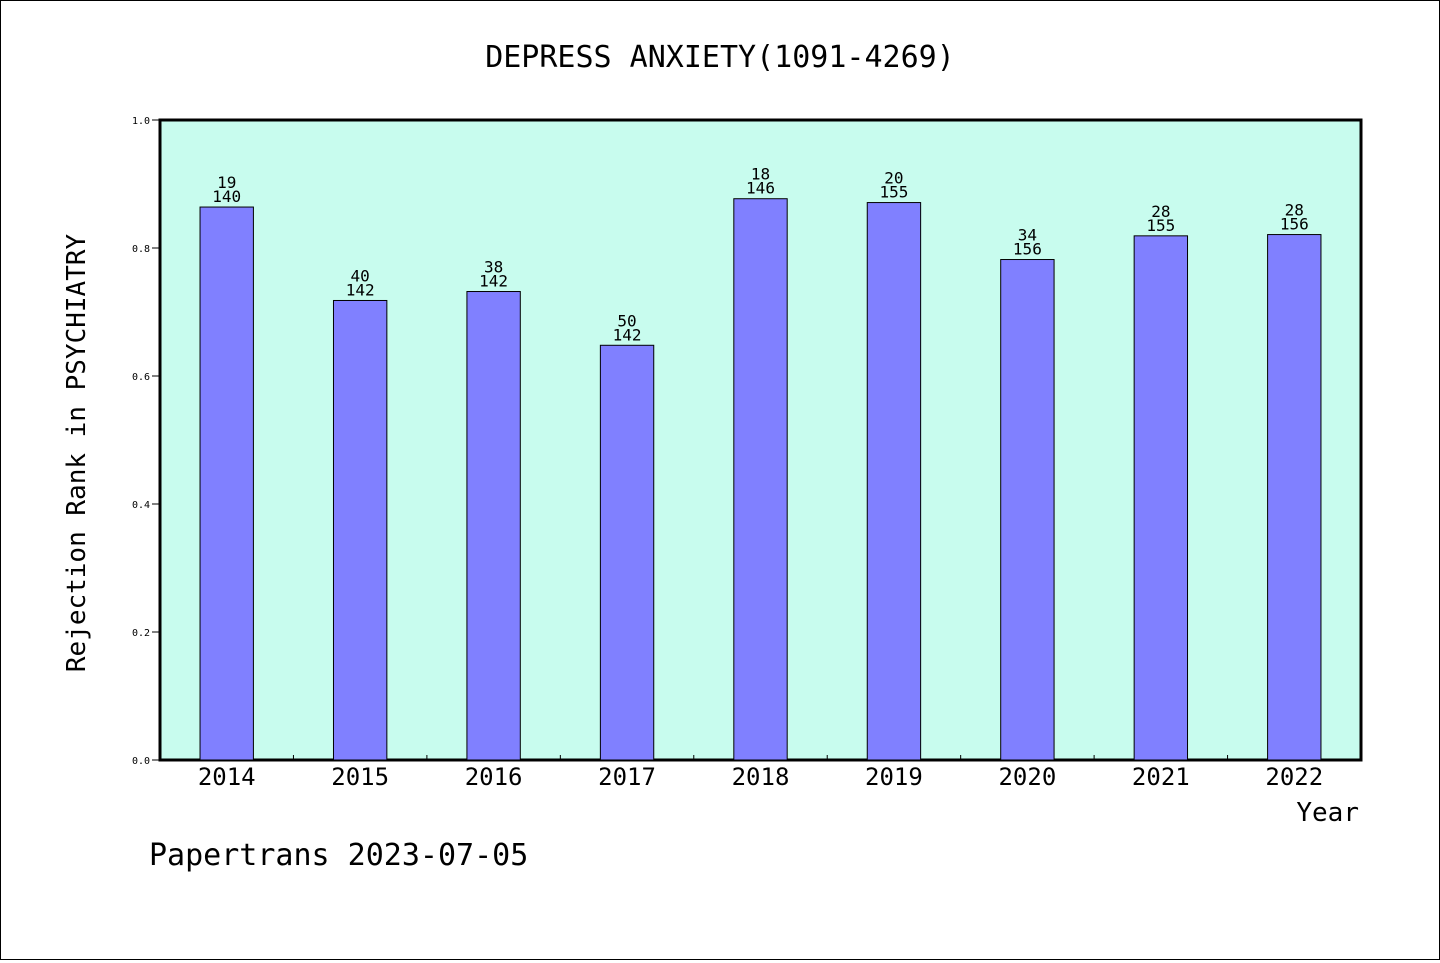 The image size is (1440, 963). I want to click on y-tick-label: 0.8, so click(141, 249).